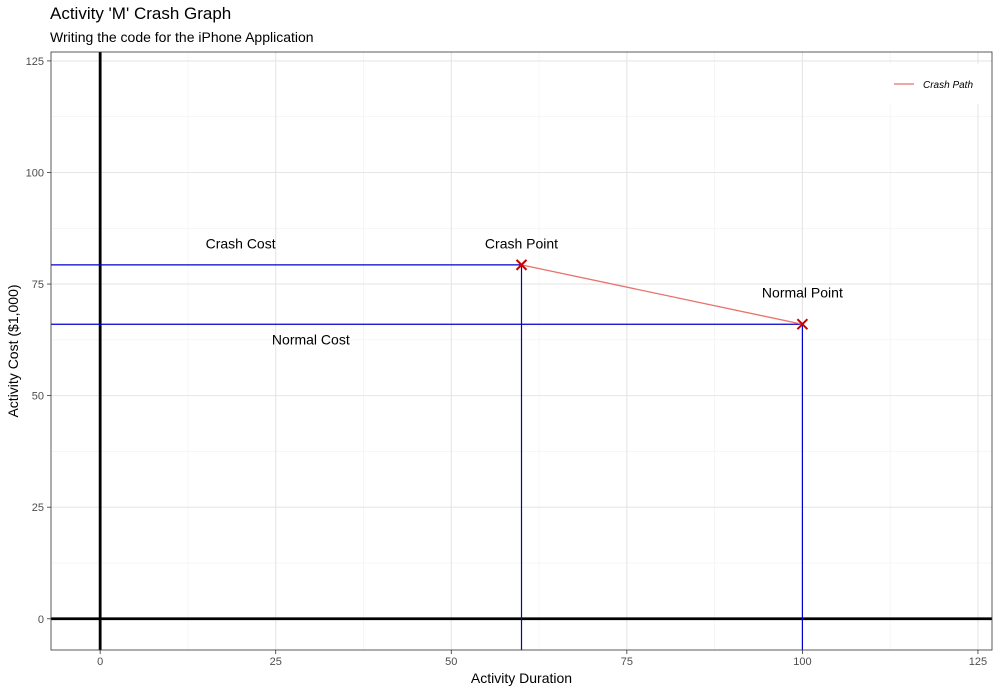  Describe the element at coordinates (38, 508) in the screenshot. I see `y-tick-label: 25` at that location.